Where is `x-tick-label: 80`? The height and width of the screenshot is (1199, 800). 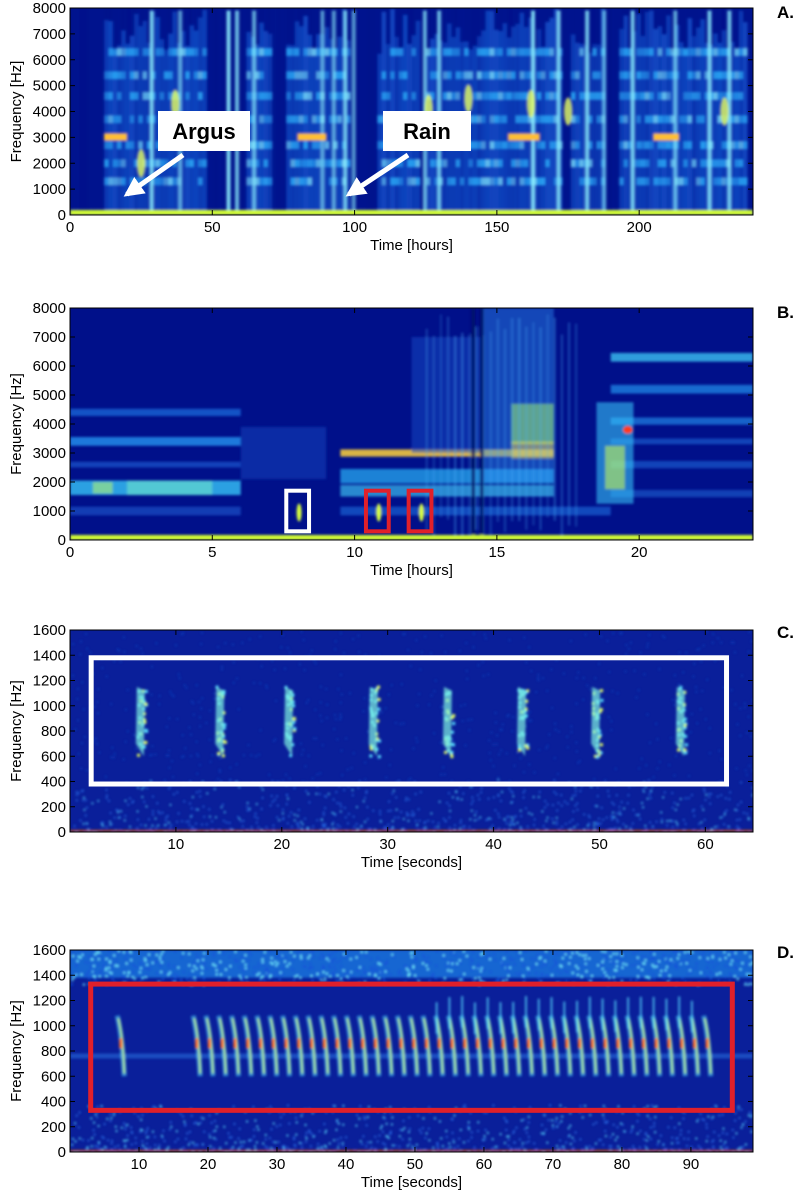 x-tick-label: 80 is located at coordinates (622, 1164).